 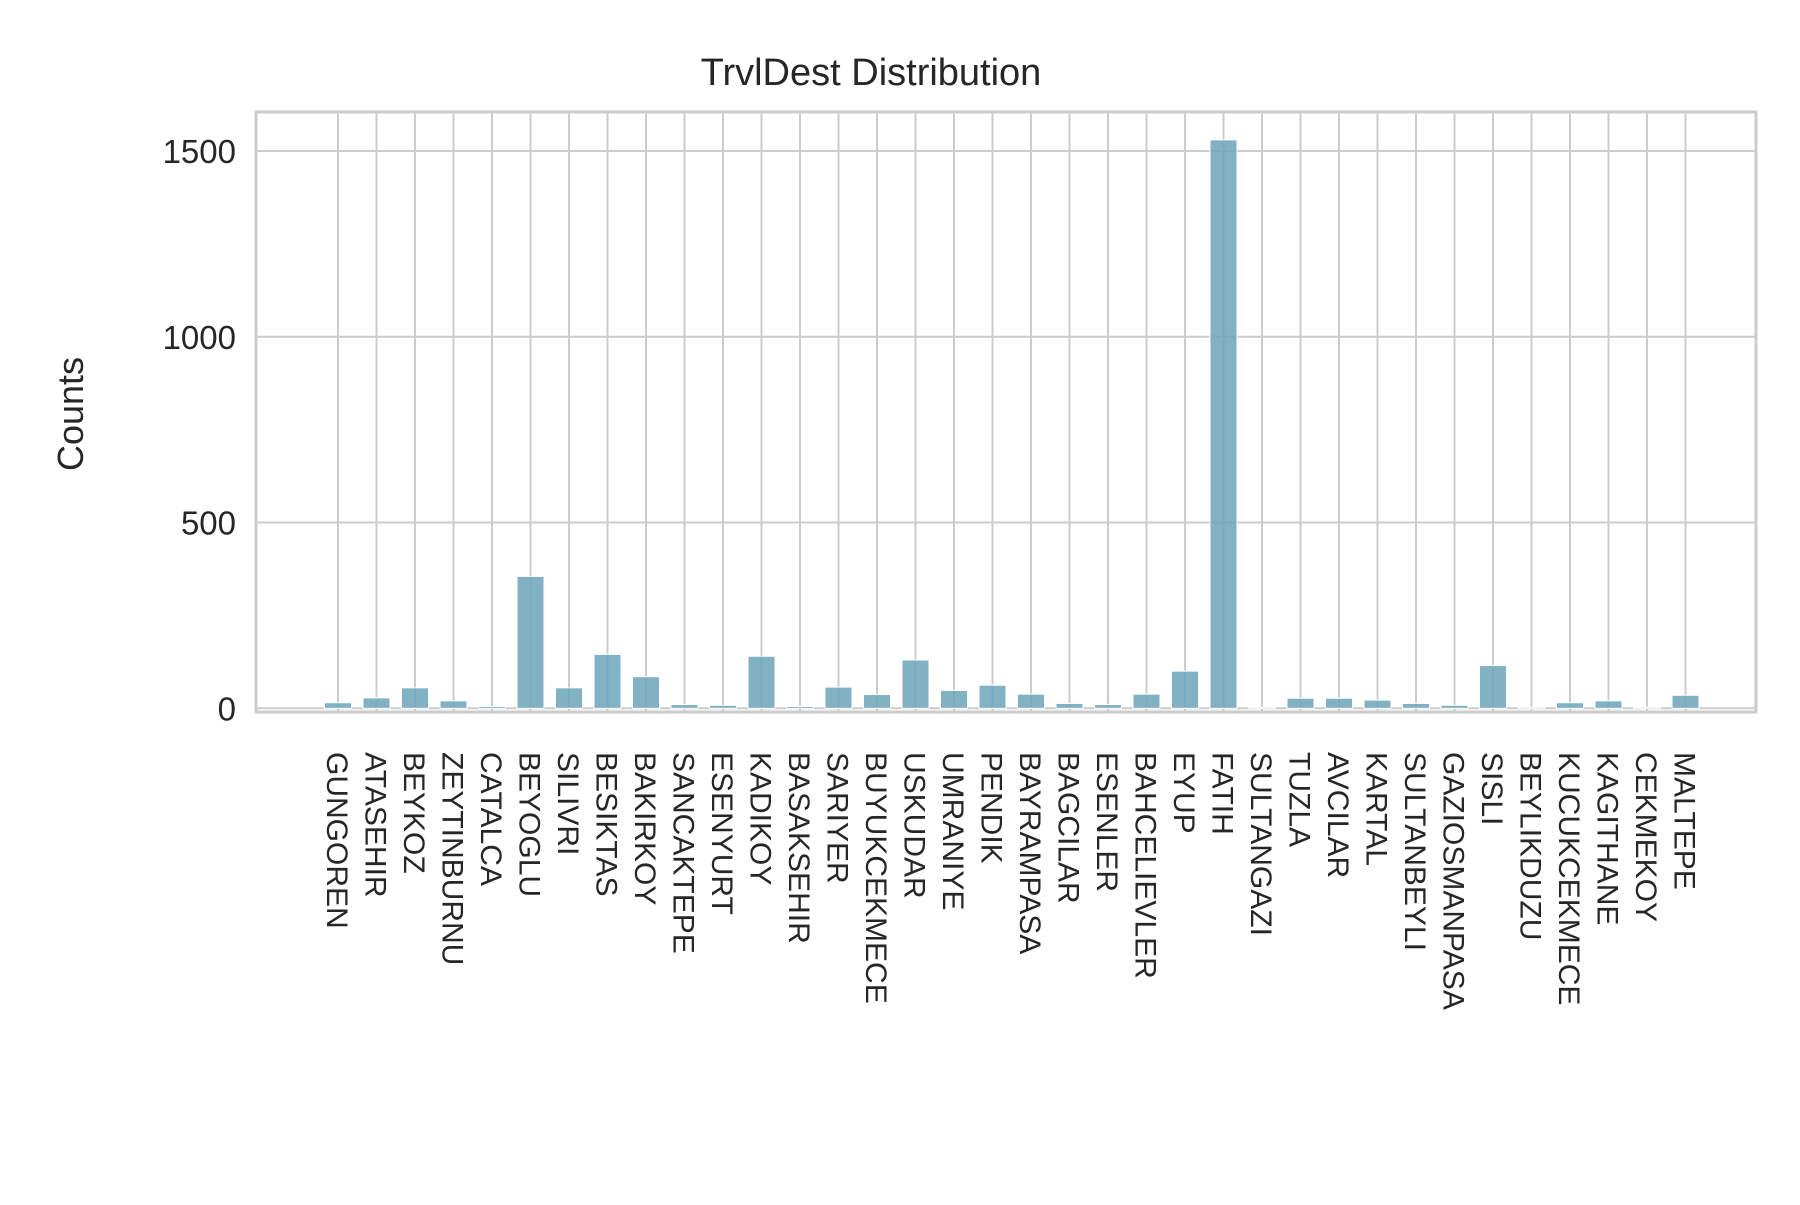 What do you see at coordinates (914, 825) in the screenshot?
I see `x-tick-label: USKUDAR` at bounding box center [914, 825].